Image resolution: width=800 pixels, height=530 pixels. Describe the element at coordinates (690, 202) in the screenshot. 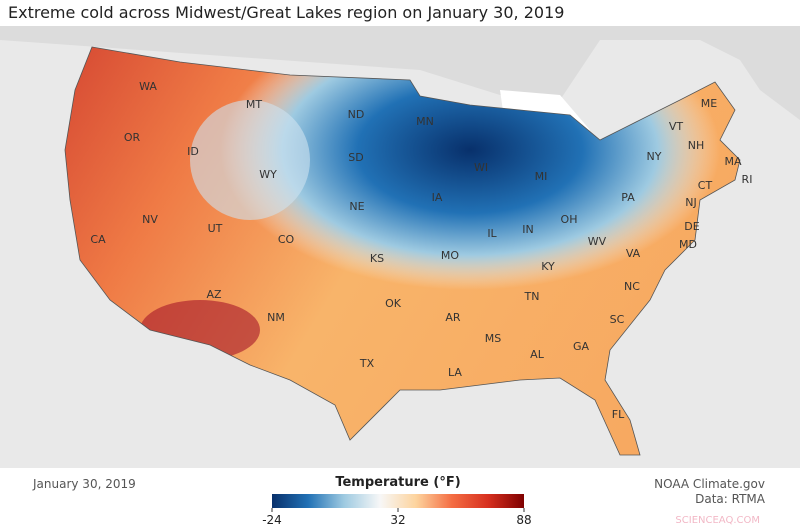

I see `state-label: NJ` at that location.